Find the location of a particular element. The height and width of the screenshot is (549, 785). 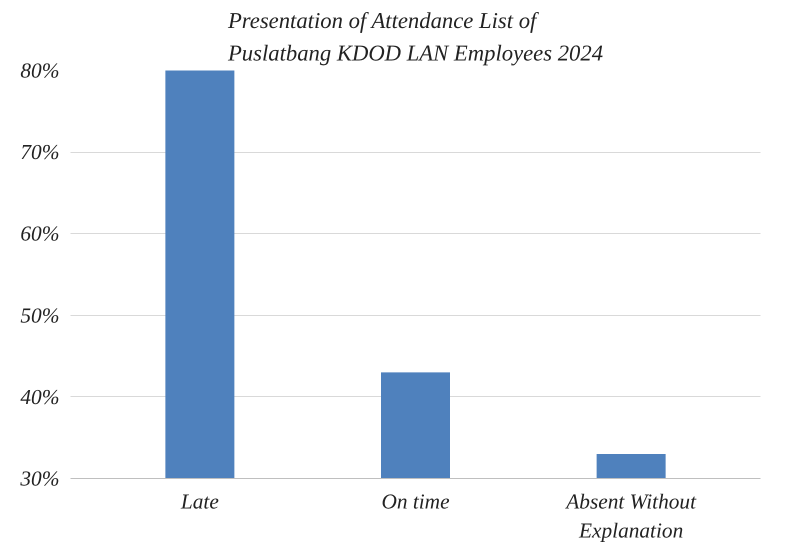

y-tick-label: 60% is located at coordinates (40, 234).